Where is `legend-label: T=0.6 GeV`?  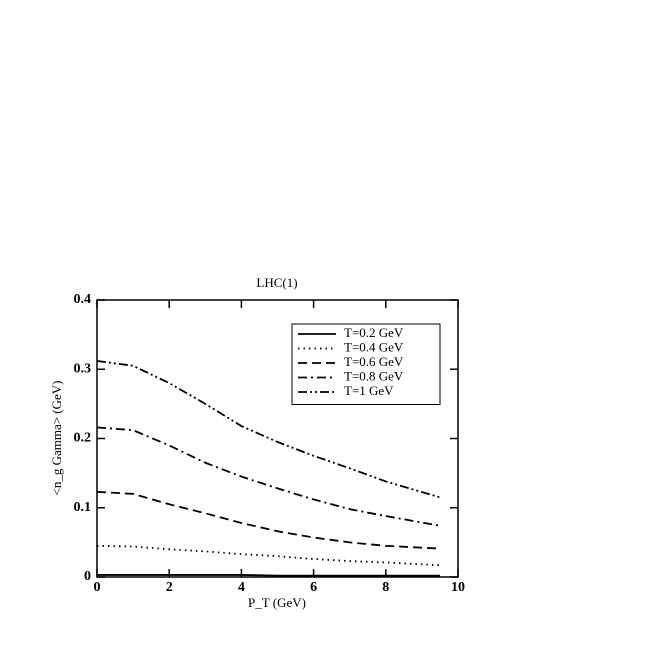
legend-label: T=0.6 GeV is located at coordinates (374, 361).